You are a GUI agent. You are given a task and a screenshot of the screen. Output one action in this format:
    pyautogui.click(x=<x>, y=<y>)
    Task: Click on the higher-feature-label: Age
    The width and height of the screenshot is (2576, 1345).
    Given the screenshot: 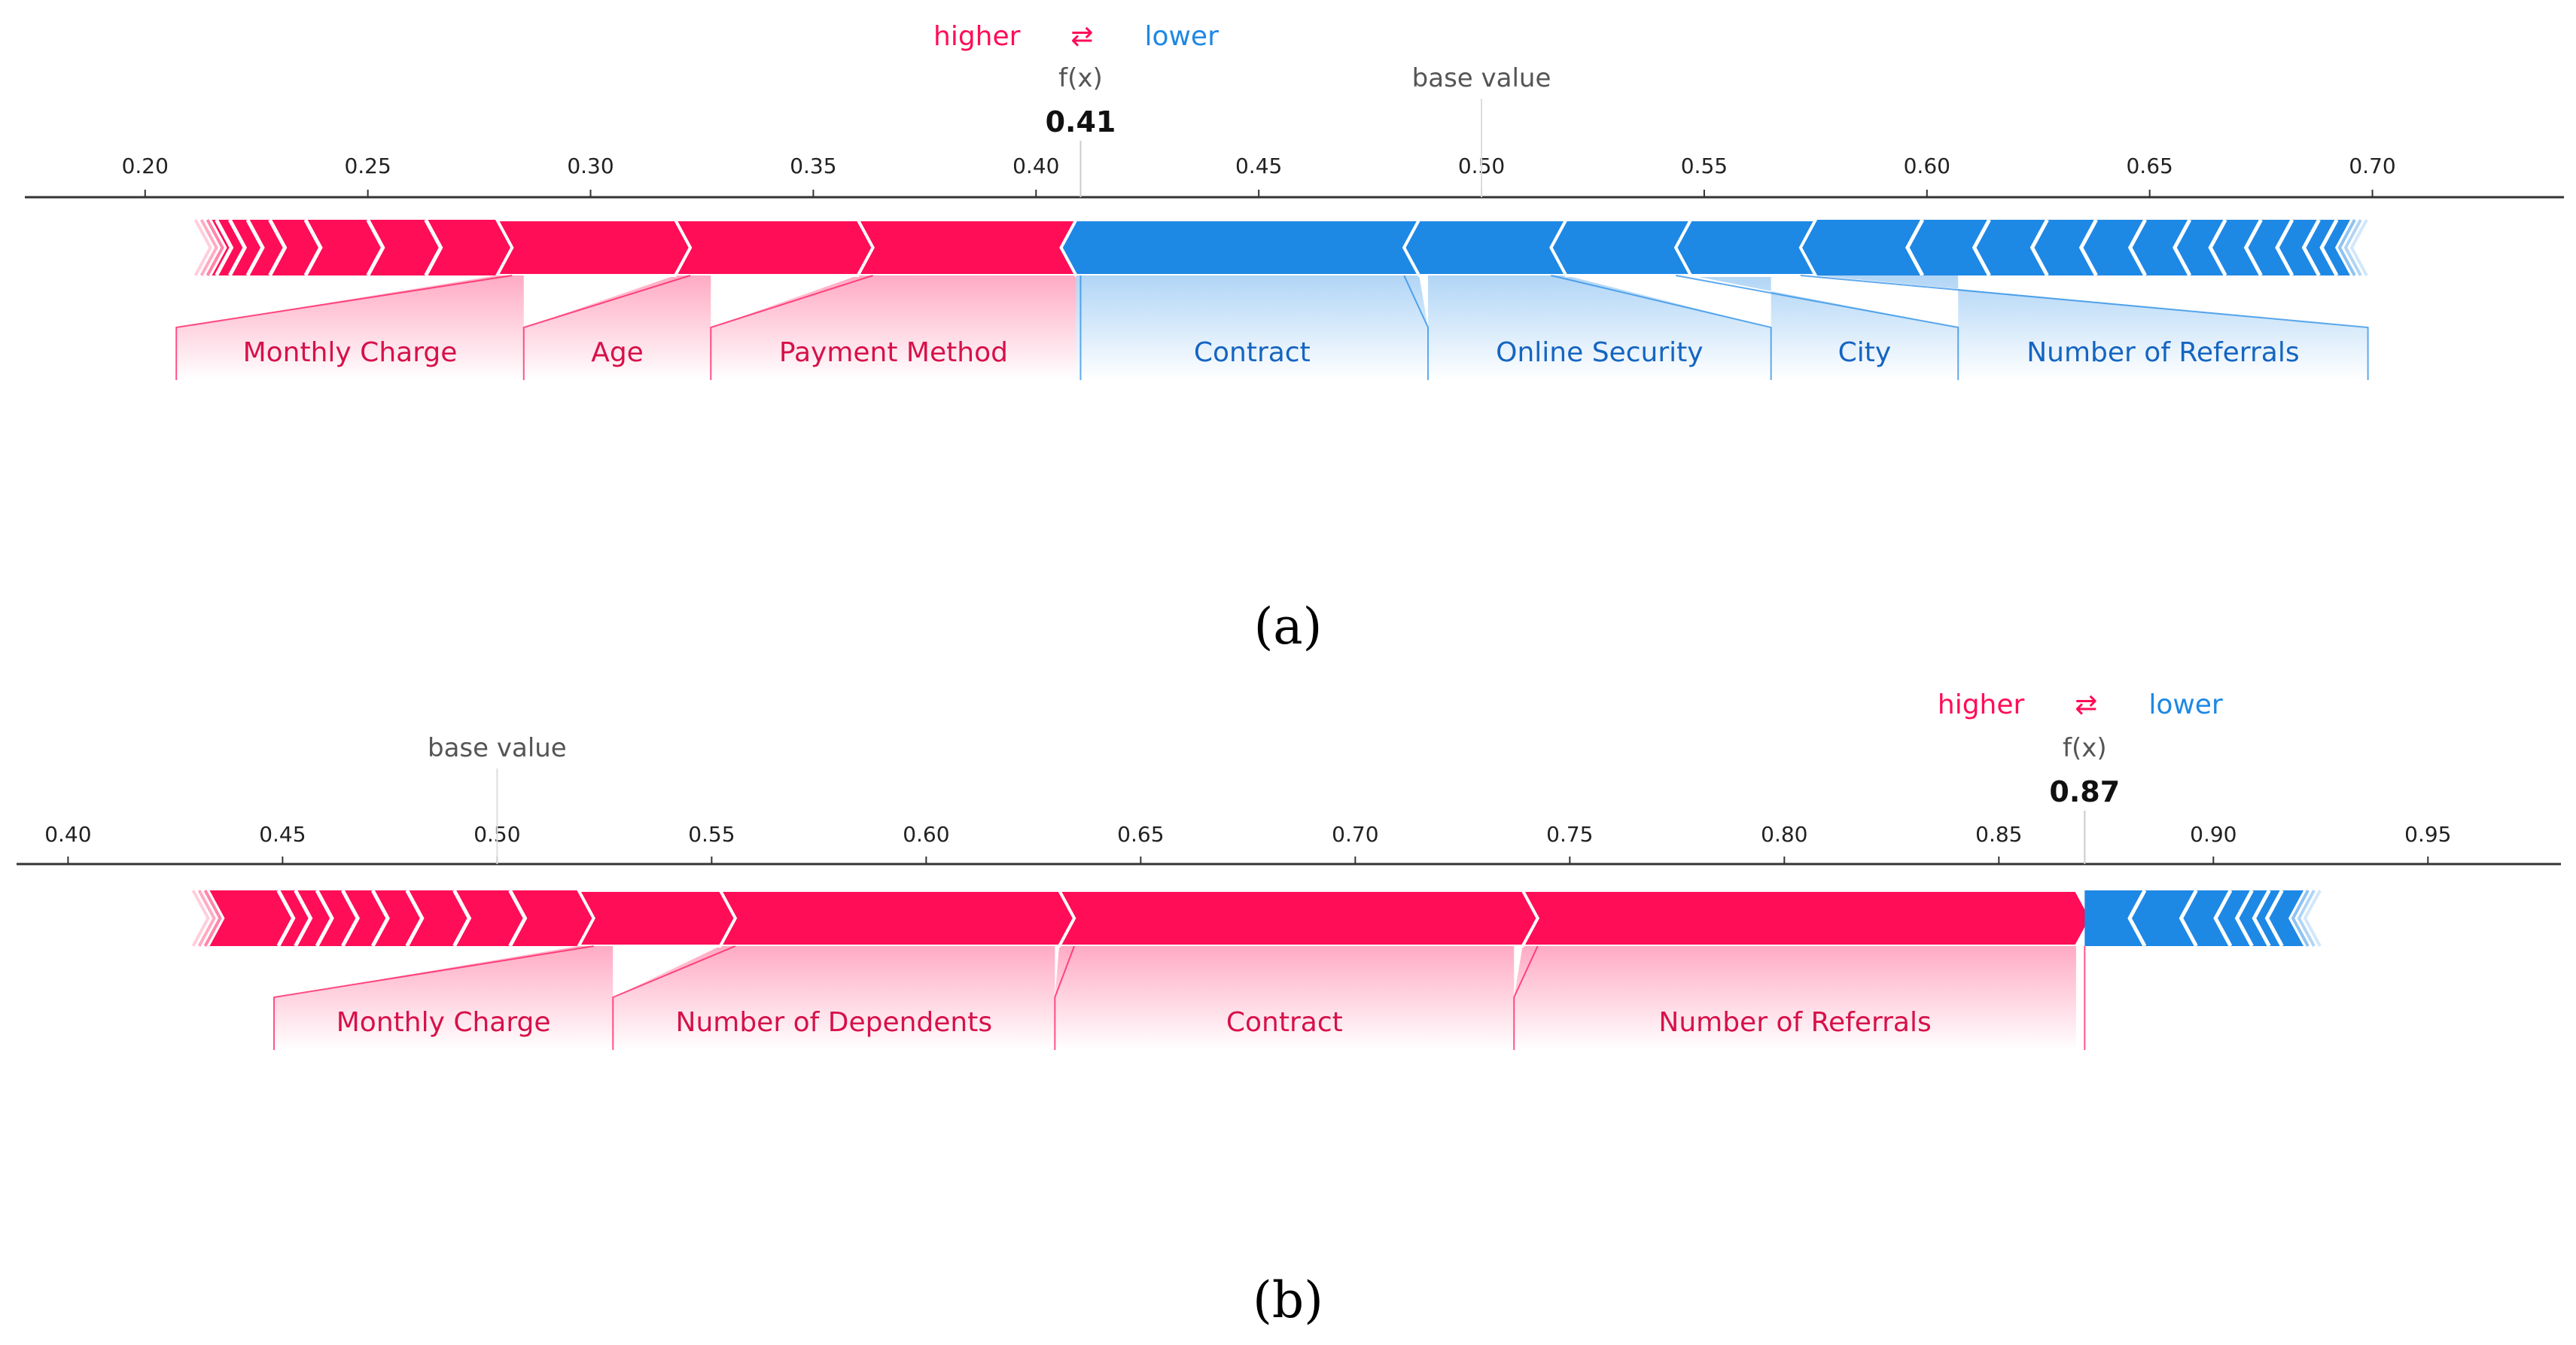 What is the action you would take?
    pyautogui.click(x=618, y=352)
    